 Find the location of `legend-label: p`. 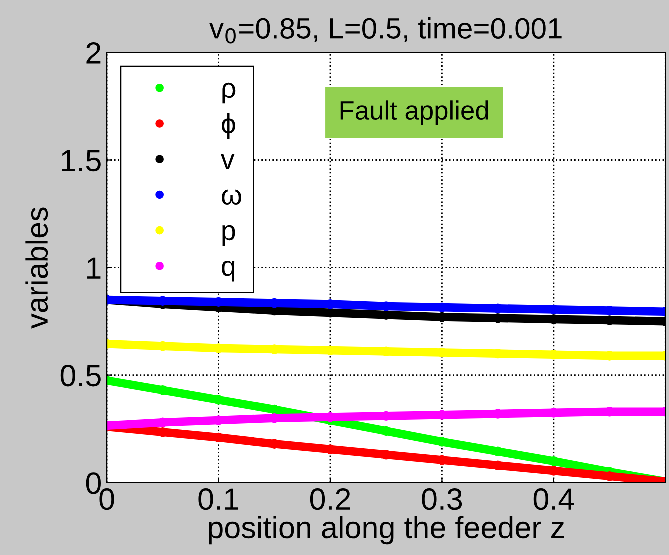

legend-label: p is located at coordinates (229, 235).